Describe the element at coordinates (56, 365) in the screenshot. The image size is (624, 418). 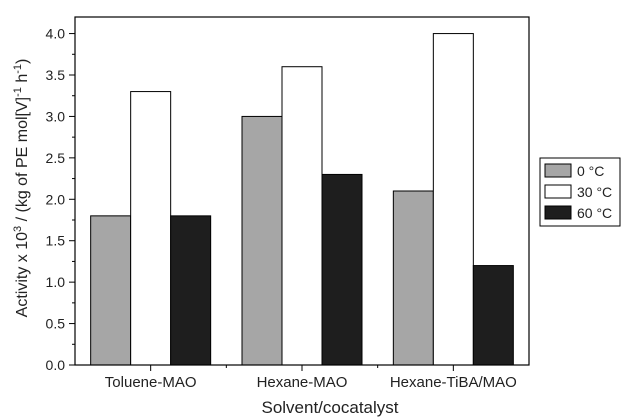
I see `y-tick-label-0: 0.0` at that location.